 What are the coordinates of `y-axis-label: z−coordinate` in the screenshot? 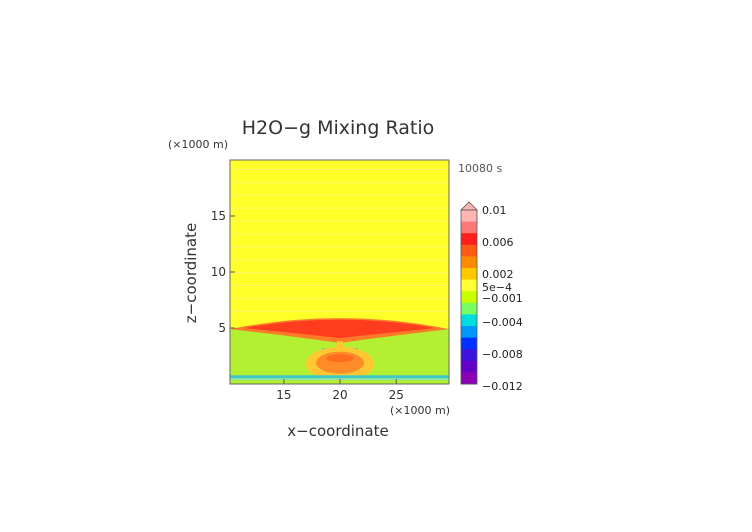 It's located at (191, 273).